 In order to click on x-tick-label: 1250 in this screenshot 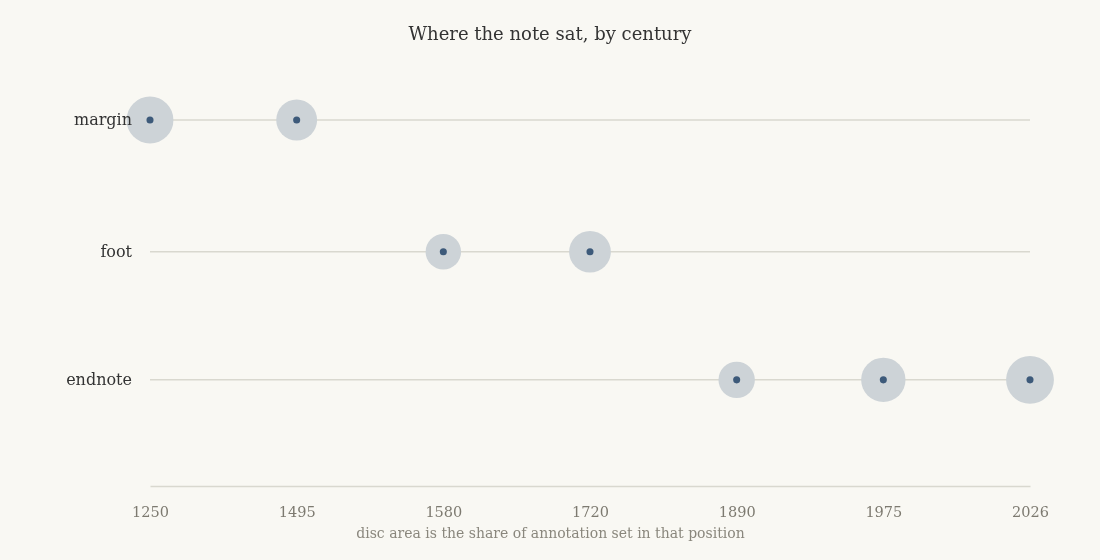, I will do `click(150, 511)`.